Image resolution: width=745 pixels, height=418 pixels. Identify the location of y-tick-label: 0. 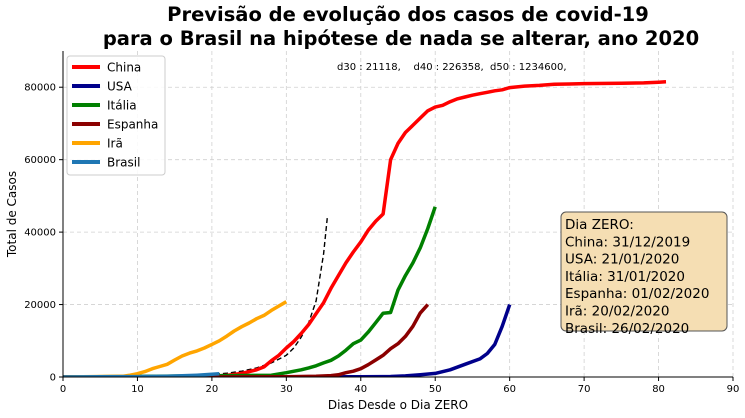
(53, 378).